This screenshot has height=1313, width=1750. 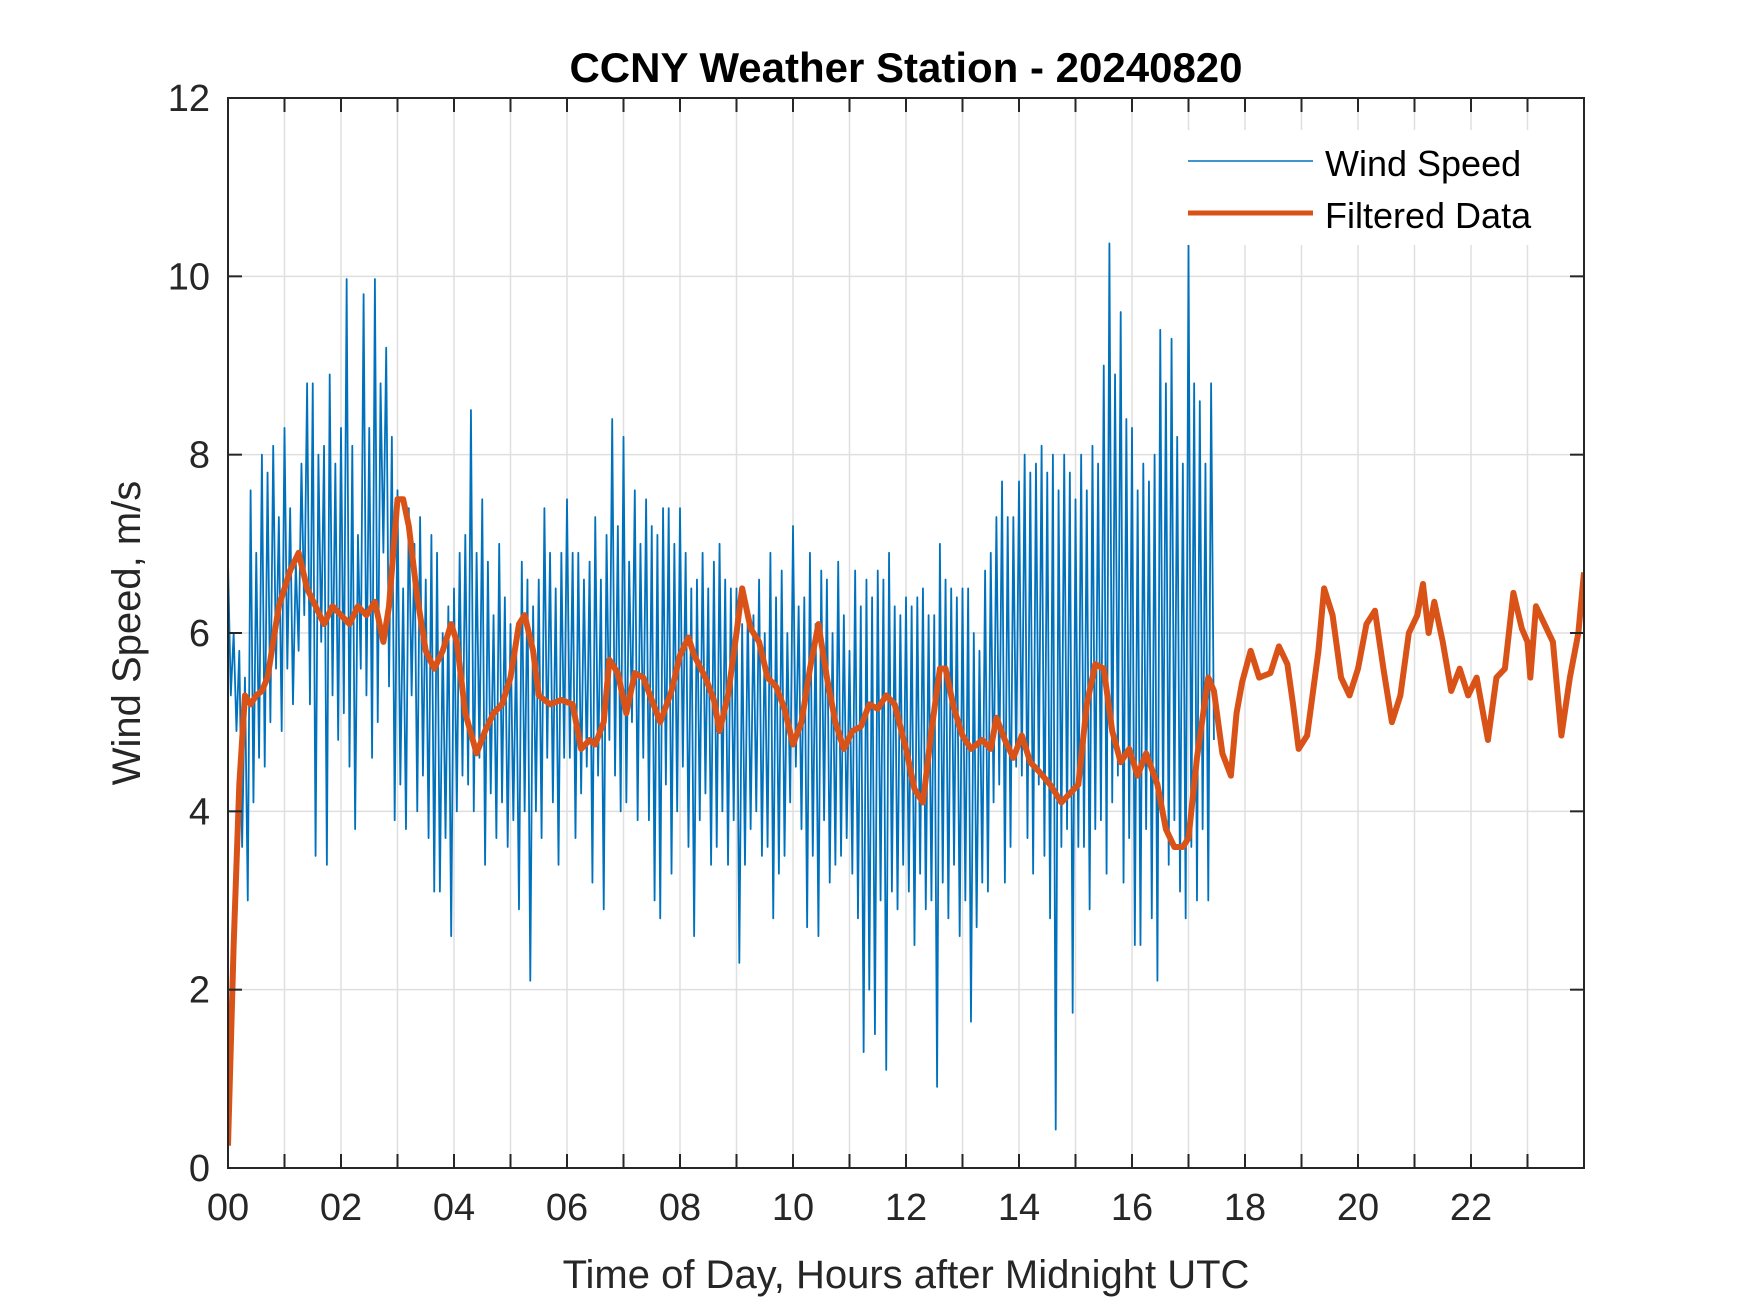 I want to click on x-tick-label: 10, so click(x=793, y=1208).